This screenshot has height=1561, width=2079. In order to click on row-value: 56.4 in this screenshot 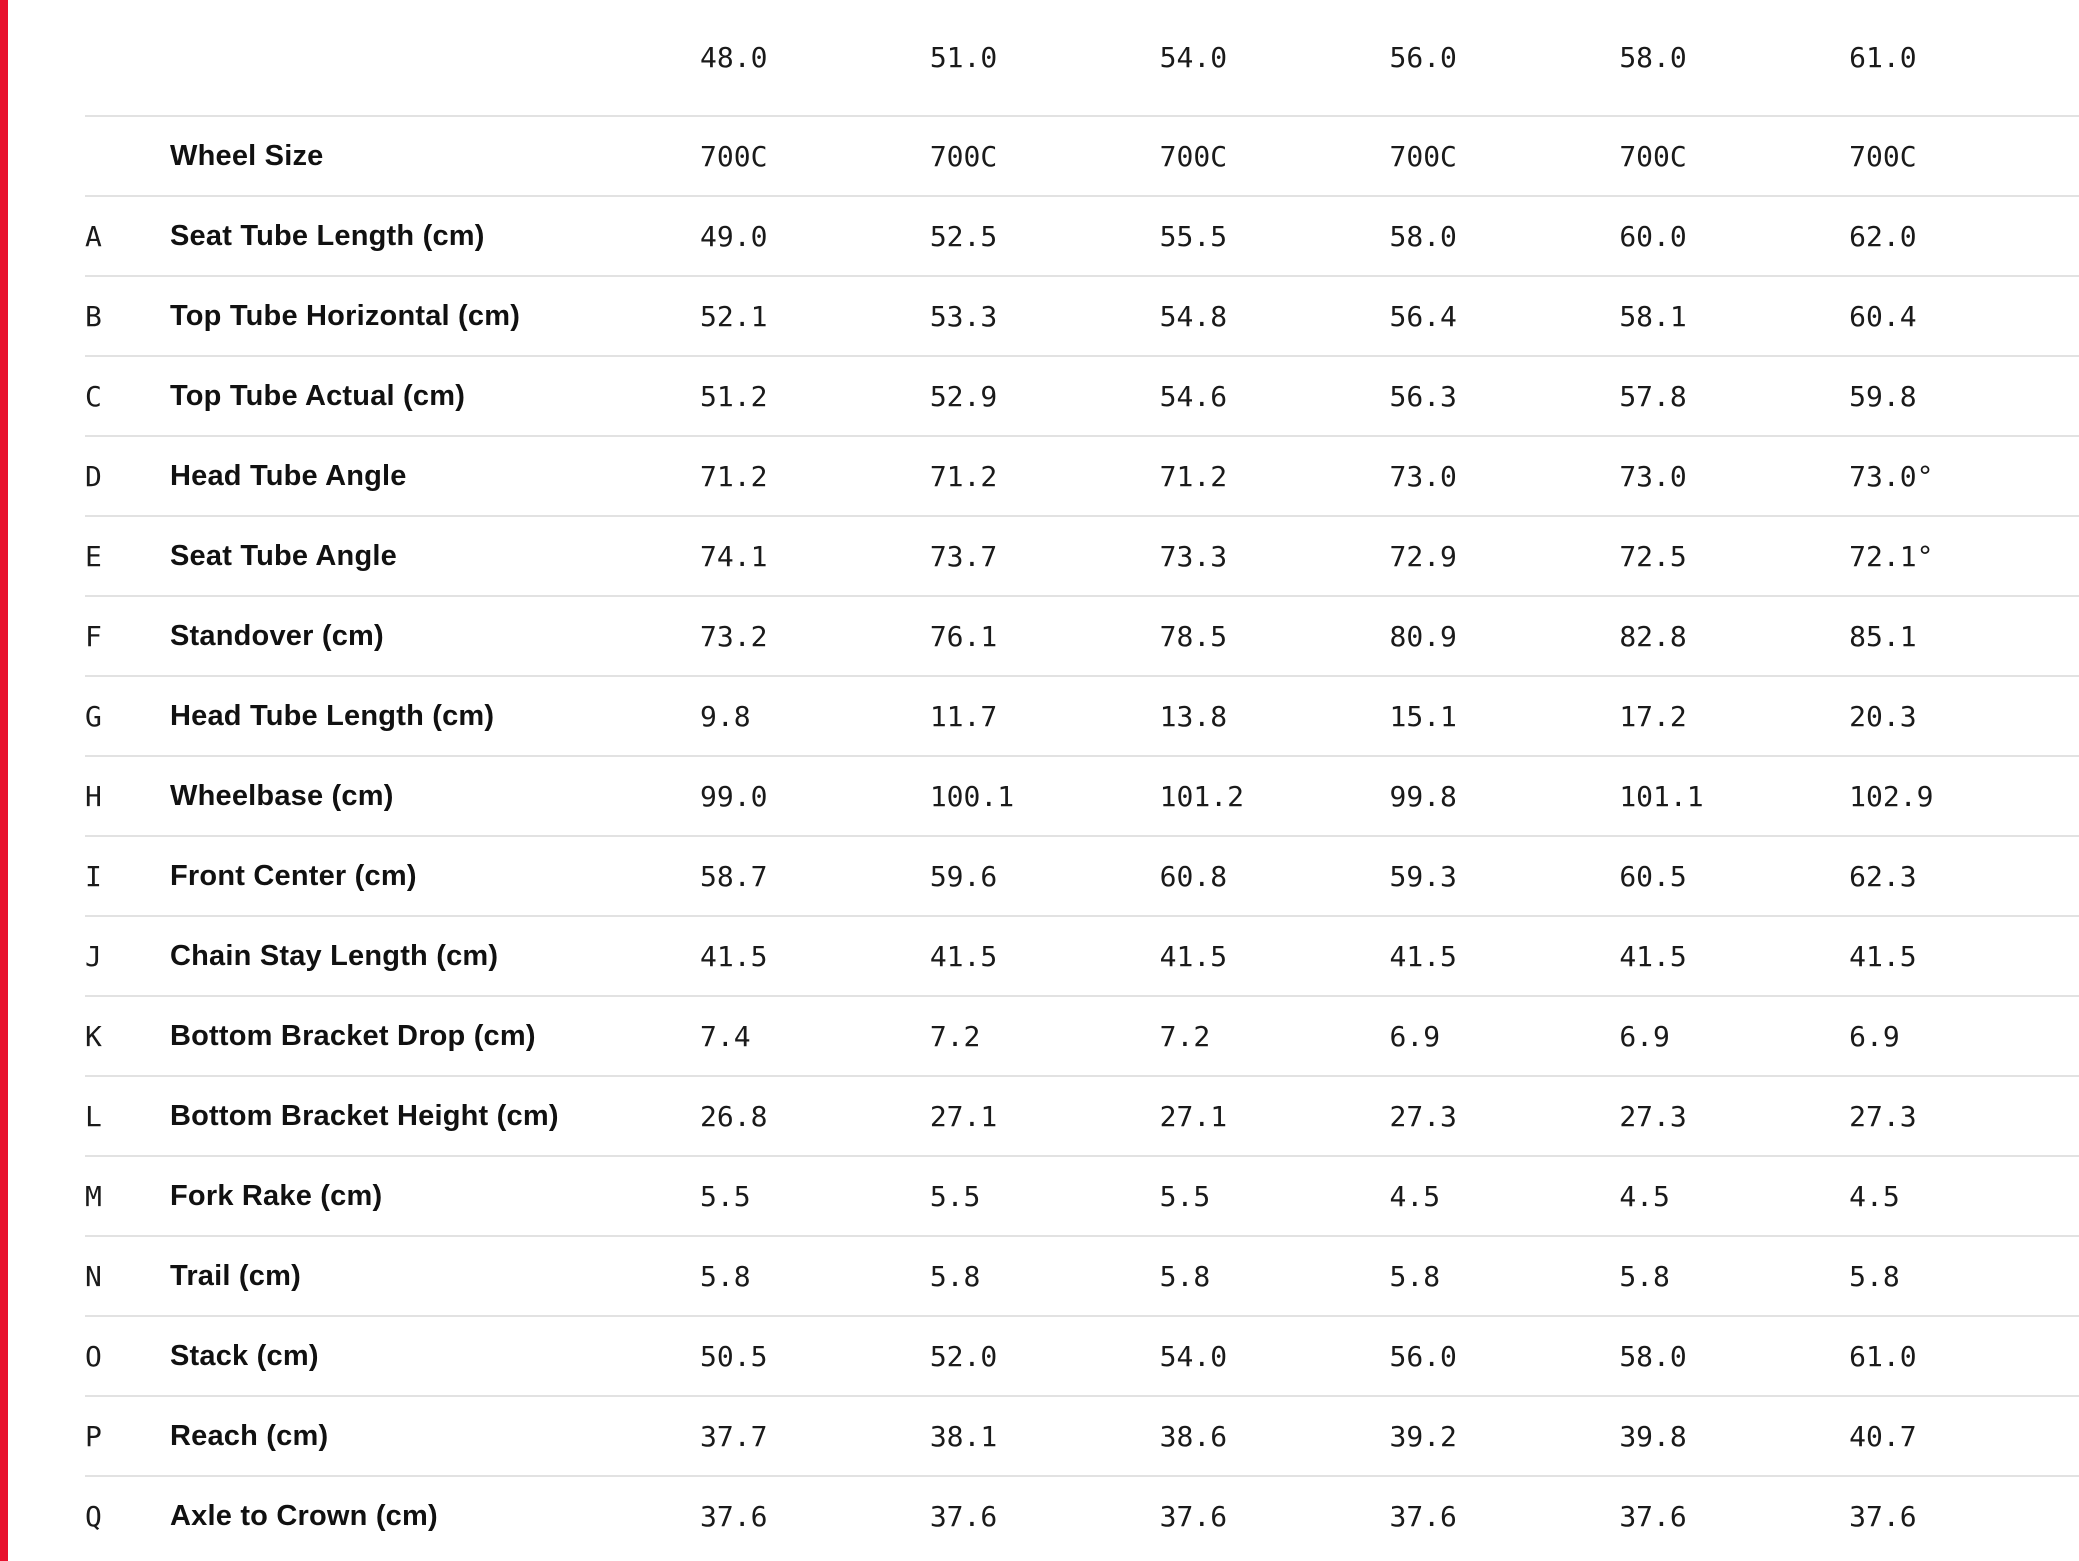, I will do `click(1423, 316)`.